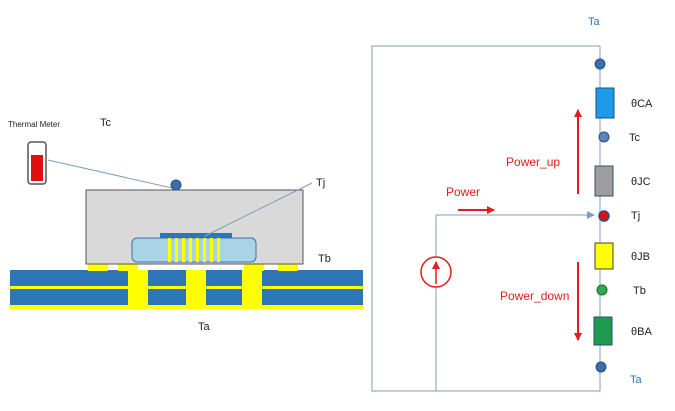  I want to click on thermal-meter-fill, so click(37, 168).